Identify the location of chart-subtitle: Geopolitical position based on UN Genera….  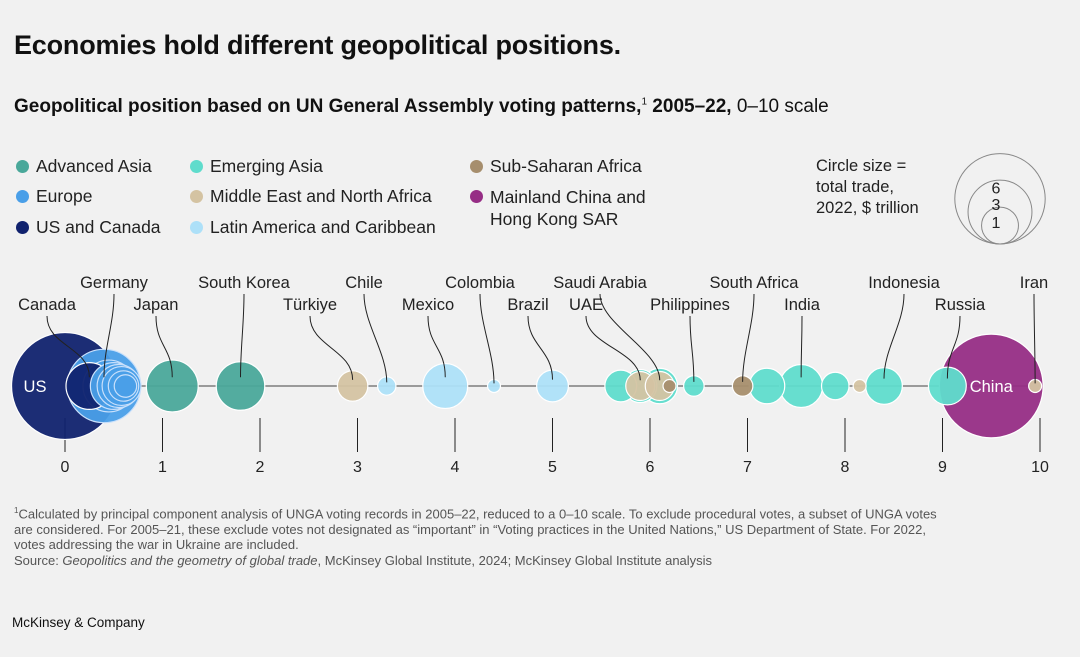
(421, 107).